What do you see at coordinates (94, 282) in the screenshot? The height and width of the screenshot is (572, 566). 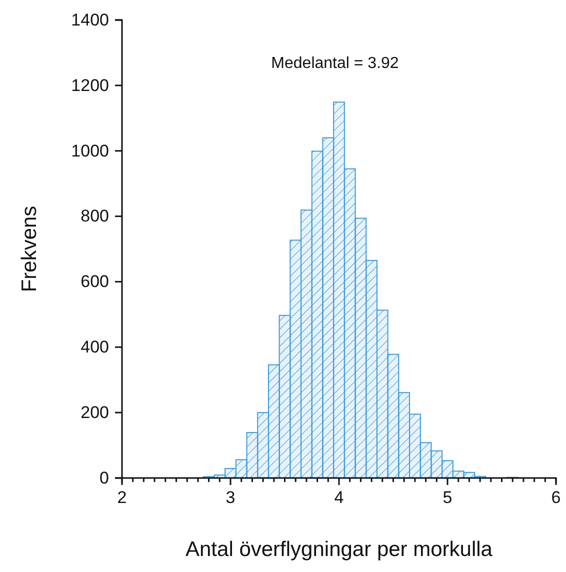 I see `y-tick-label: 600` at bounding box center [94, 282].